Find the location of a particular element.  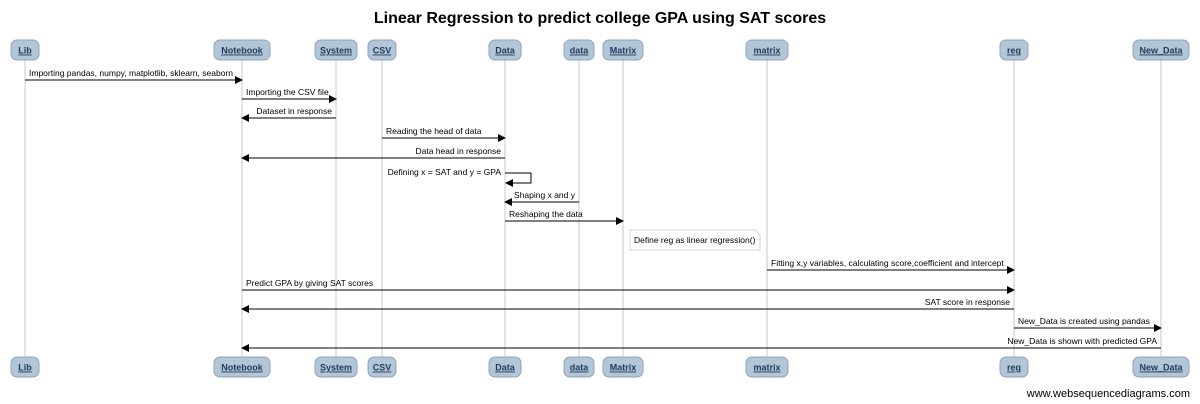

participant-bottom-matrix: matrix is located at coordinates (767, 367).